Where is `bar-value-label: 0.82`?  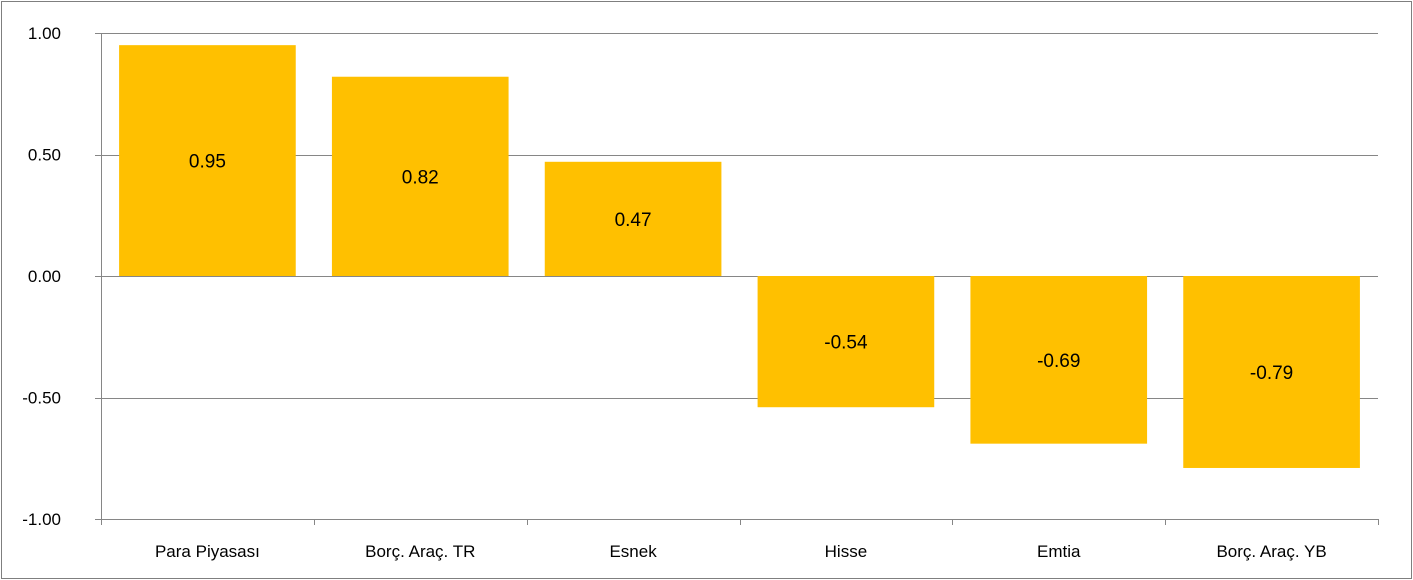 bar-value-label: 0.82 is located at coordinates (420, 177).